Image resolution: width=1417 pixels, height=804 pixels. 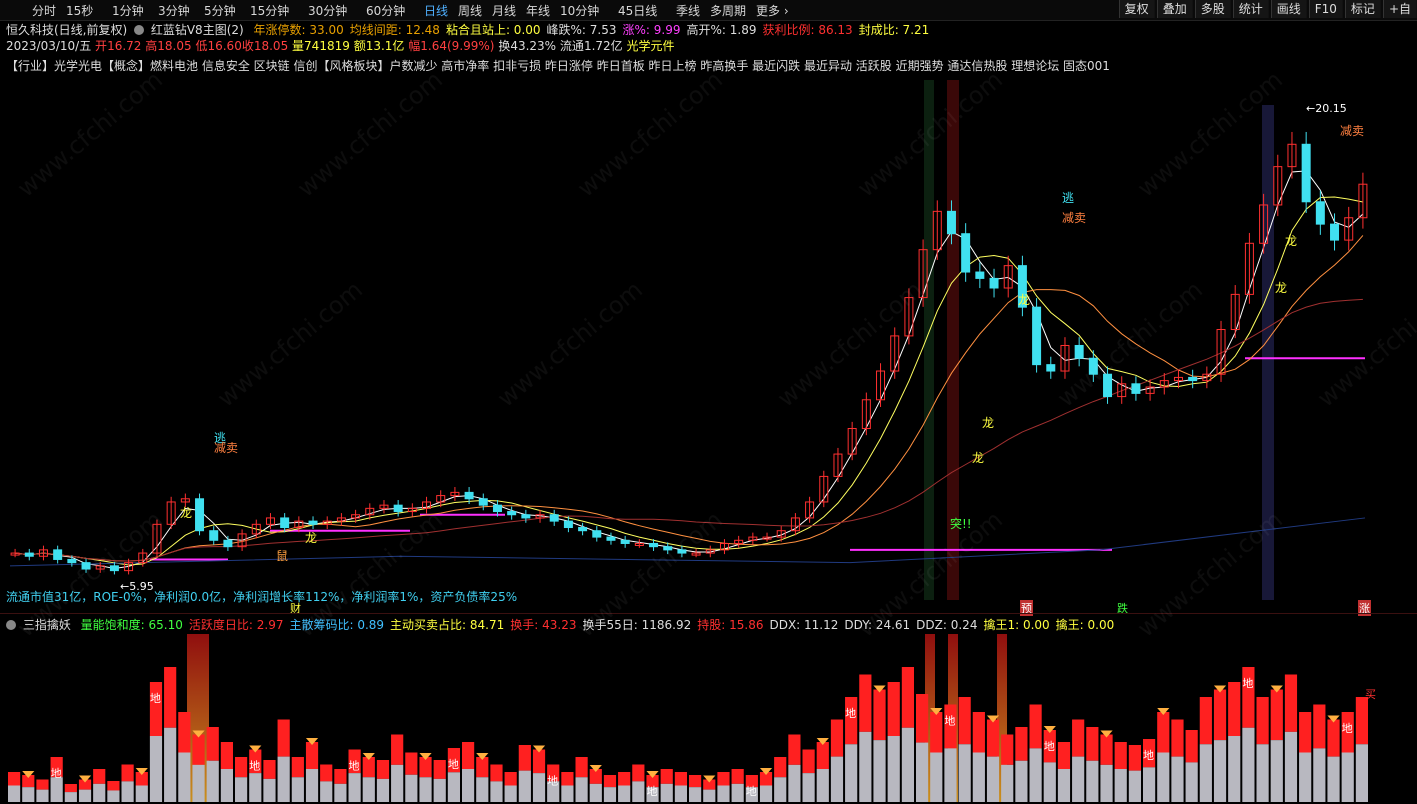 I want to click on cai-marker: 财, so click(x=295, y=608).